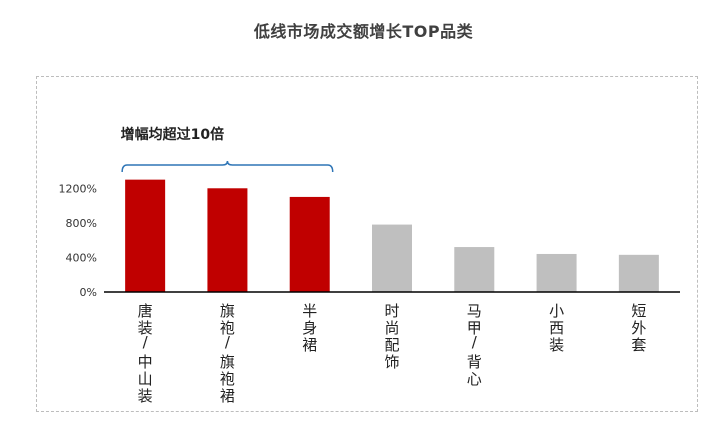 This screenshot has width=727, height=437. I want to click on x-category-label: 旗袍/旗袍裙, so click(227, 353).